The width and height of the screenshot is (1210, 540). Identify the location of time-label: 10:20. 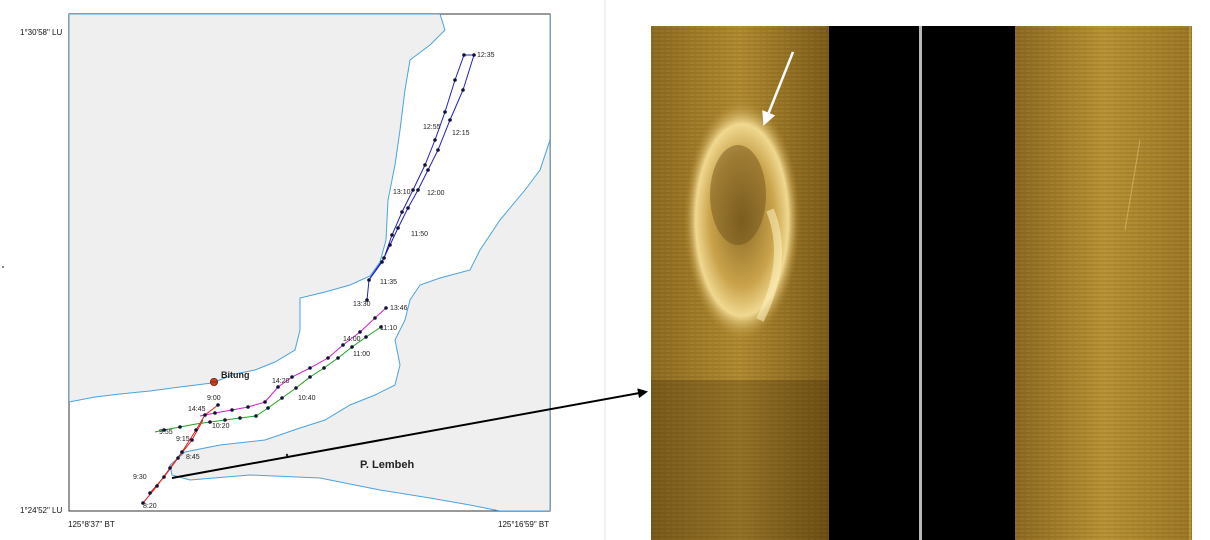
(221, 426).